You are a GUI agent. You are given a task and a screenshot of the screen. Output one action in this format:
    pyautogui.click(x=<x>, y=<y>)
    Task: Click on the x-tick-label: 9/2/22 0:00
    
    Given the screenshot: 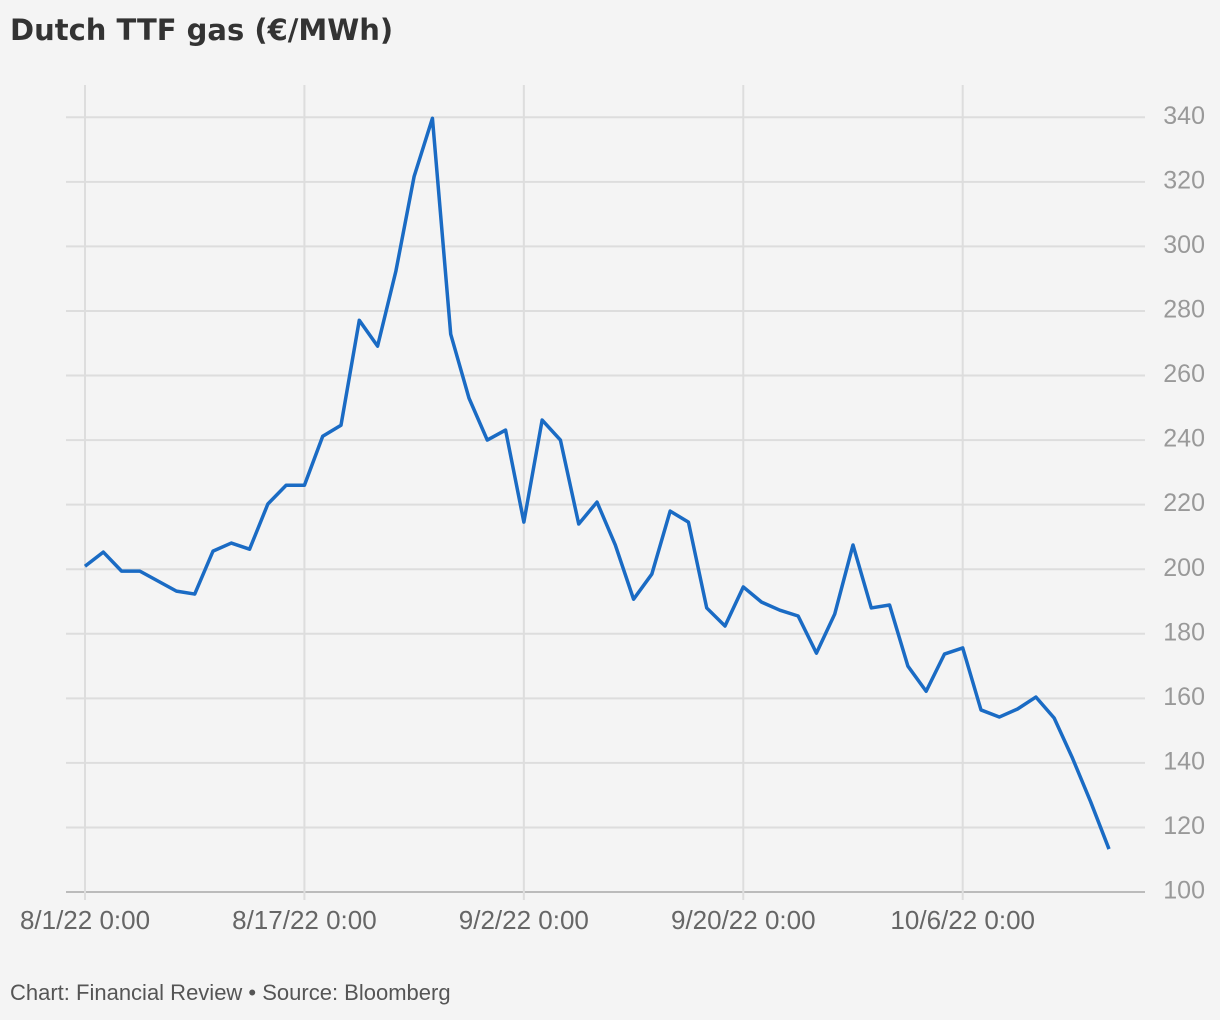 What is the action you would take?
    pyautogui.click(x=524, y=920)
    